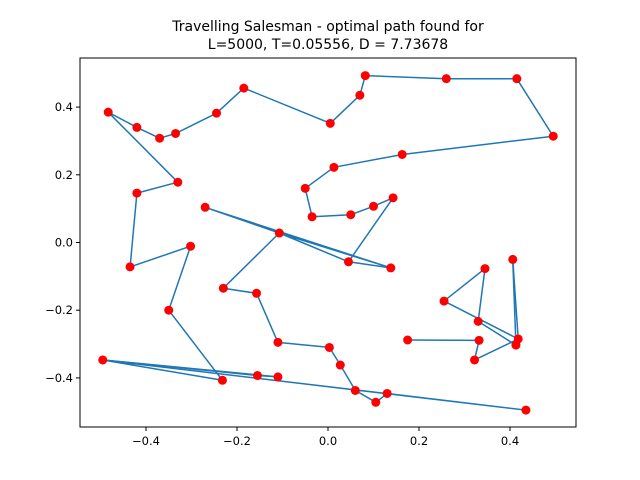  I want to click on y-tick-label: −0.2, so click(59, 310).